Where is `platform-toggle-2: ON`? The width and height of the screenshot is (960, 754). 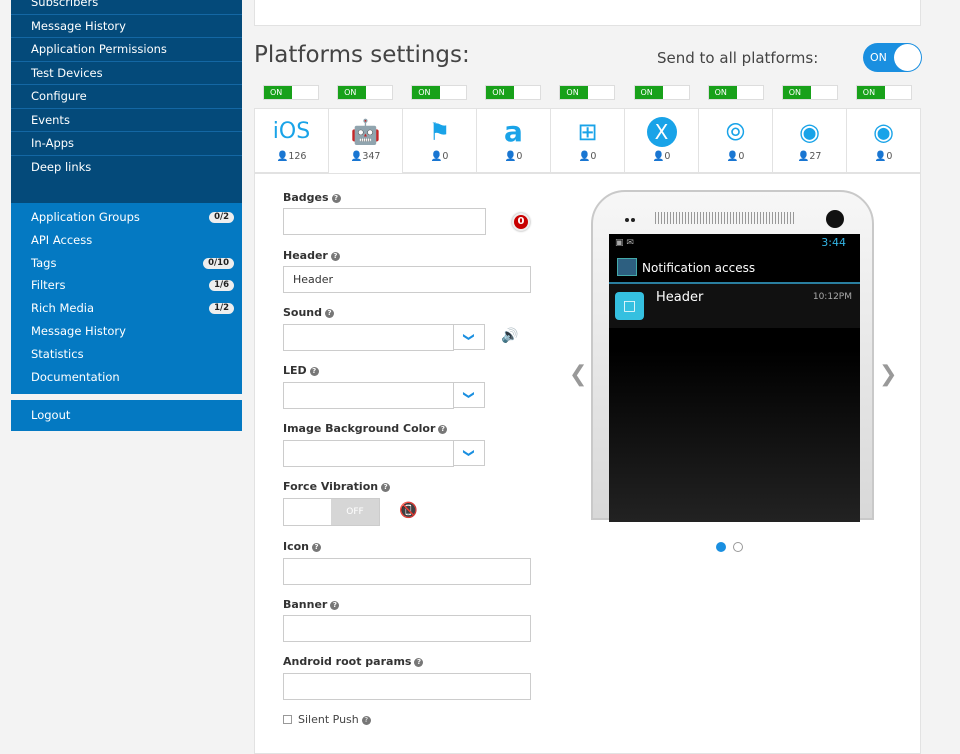
platform-toggle-2: ON is located at coordinates (439, 92).